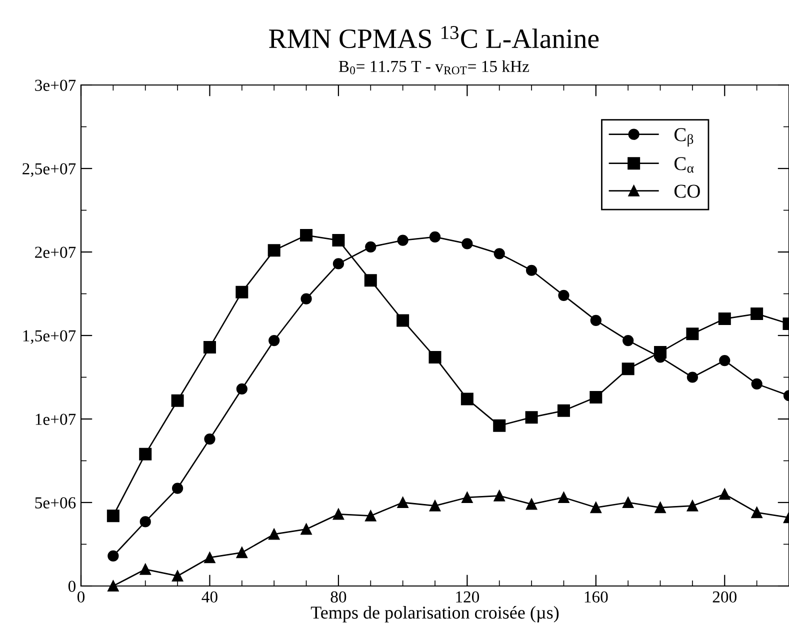  I want to click on y-tick-label: 5e+06, so click(55, 502).